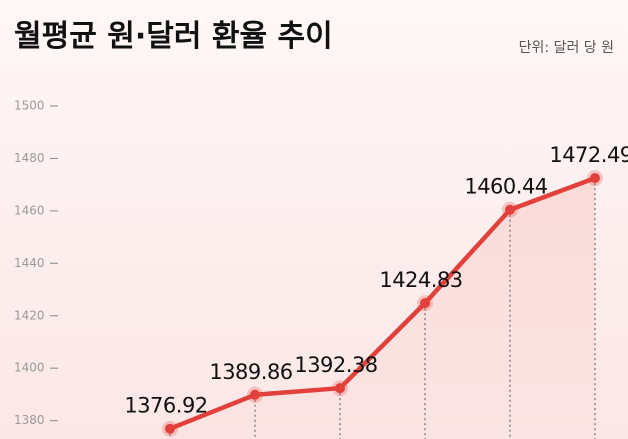 Image resolution: width=628 pixels, height=439 pixels. I want to click on unit-label: 단위: 달러 당 원, so click(566, 48).